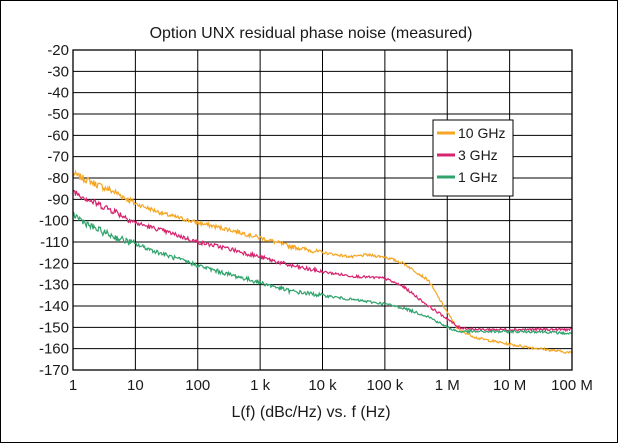 The image size is (618, 443). Describe the element at coordinates (54, 263) in the screenshot. I see `y-tick-label: -120` at that location.